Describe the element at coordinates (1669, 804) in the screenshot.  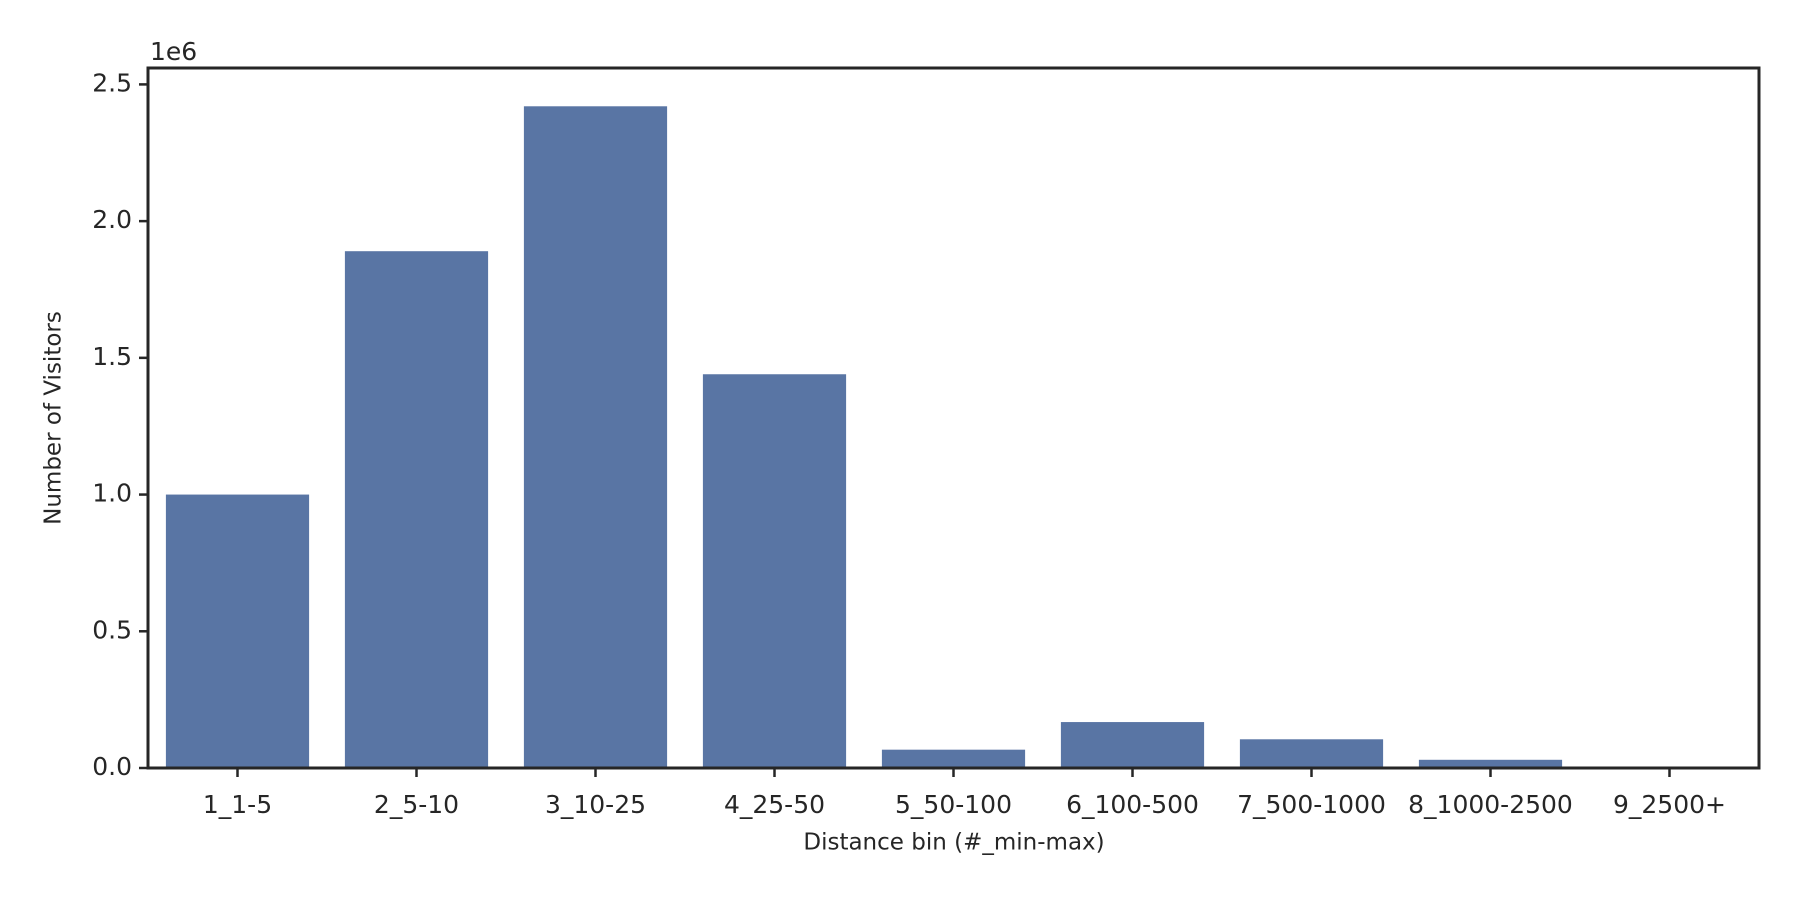
I see `x-tick-label: 9_2500+` at that location.